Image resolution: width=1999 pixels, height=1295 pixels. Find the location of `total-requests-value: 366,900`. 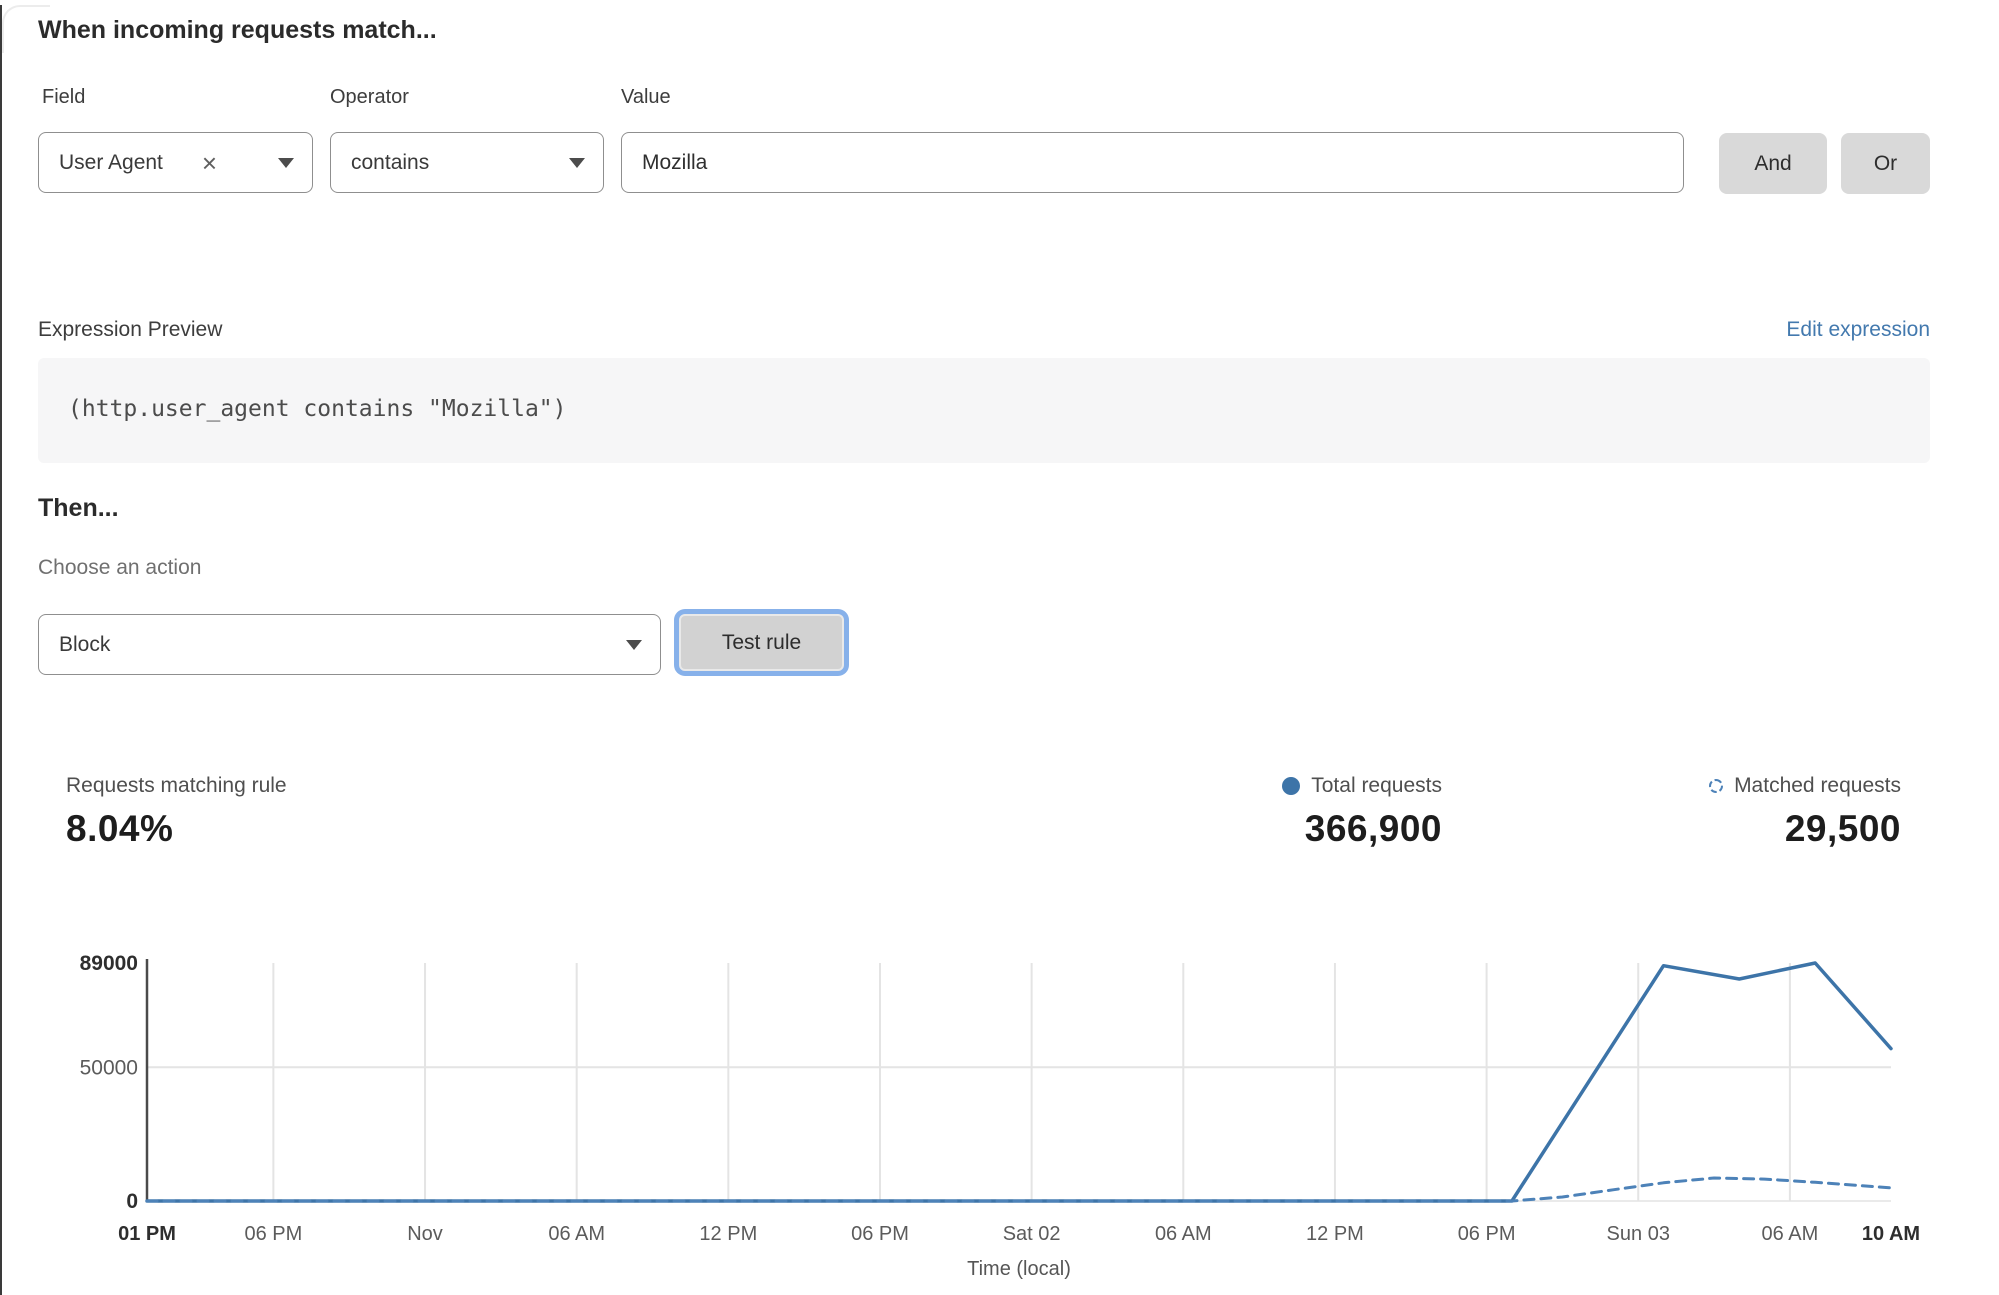

total-requests-value: 366,900 is located at coordinates (1373, 828).